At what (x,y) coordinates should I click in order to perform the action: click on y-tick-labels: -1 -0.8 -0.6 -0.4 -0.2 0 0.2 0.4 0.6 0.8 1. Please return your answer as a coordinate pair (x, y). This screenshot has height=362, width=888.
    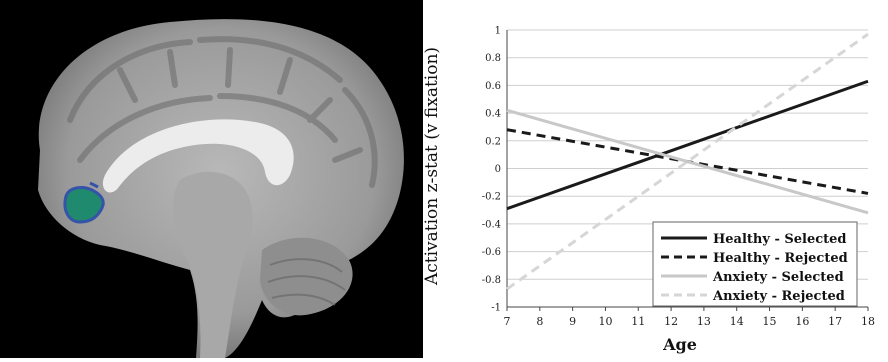
    Looking at the image, I should click on (491, 170).